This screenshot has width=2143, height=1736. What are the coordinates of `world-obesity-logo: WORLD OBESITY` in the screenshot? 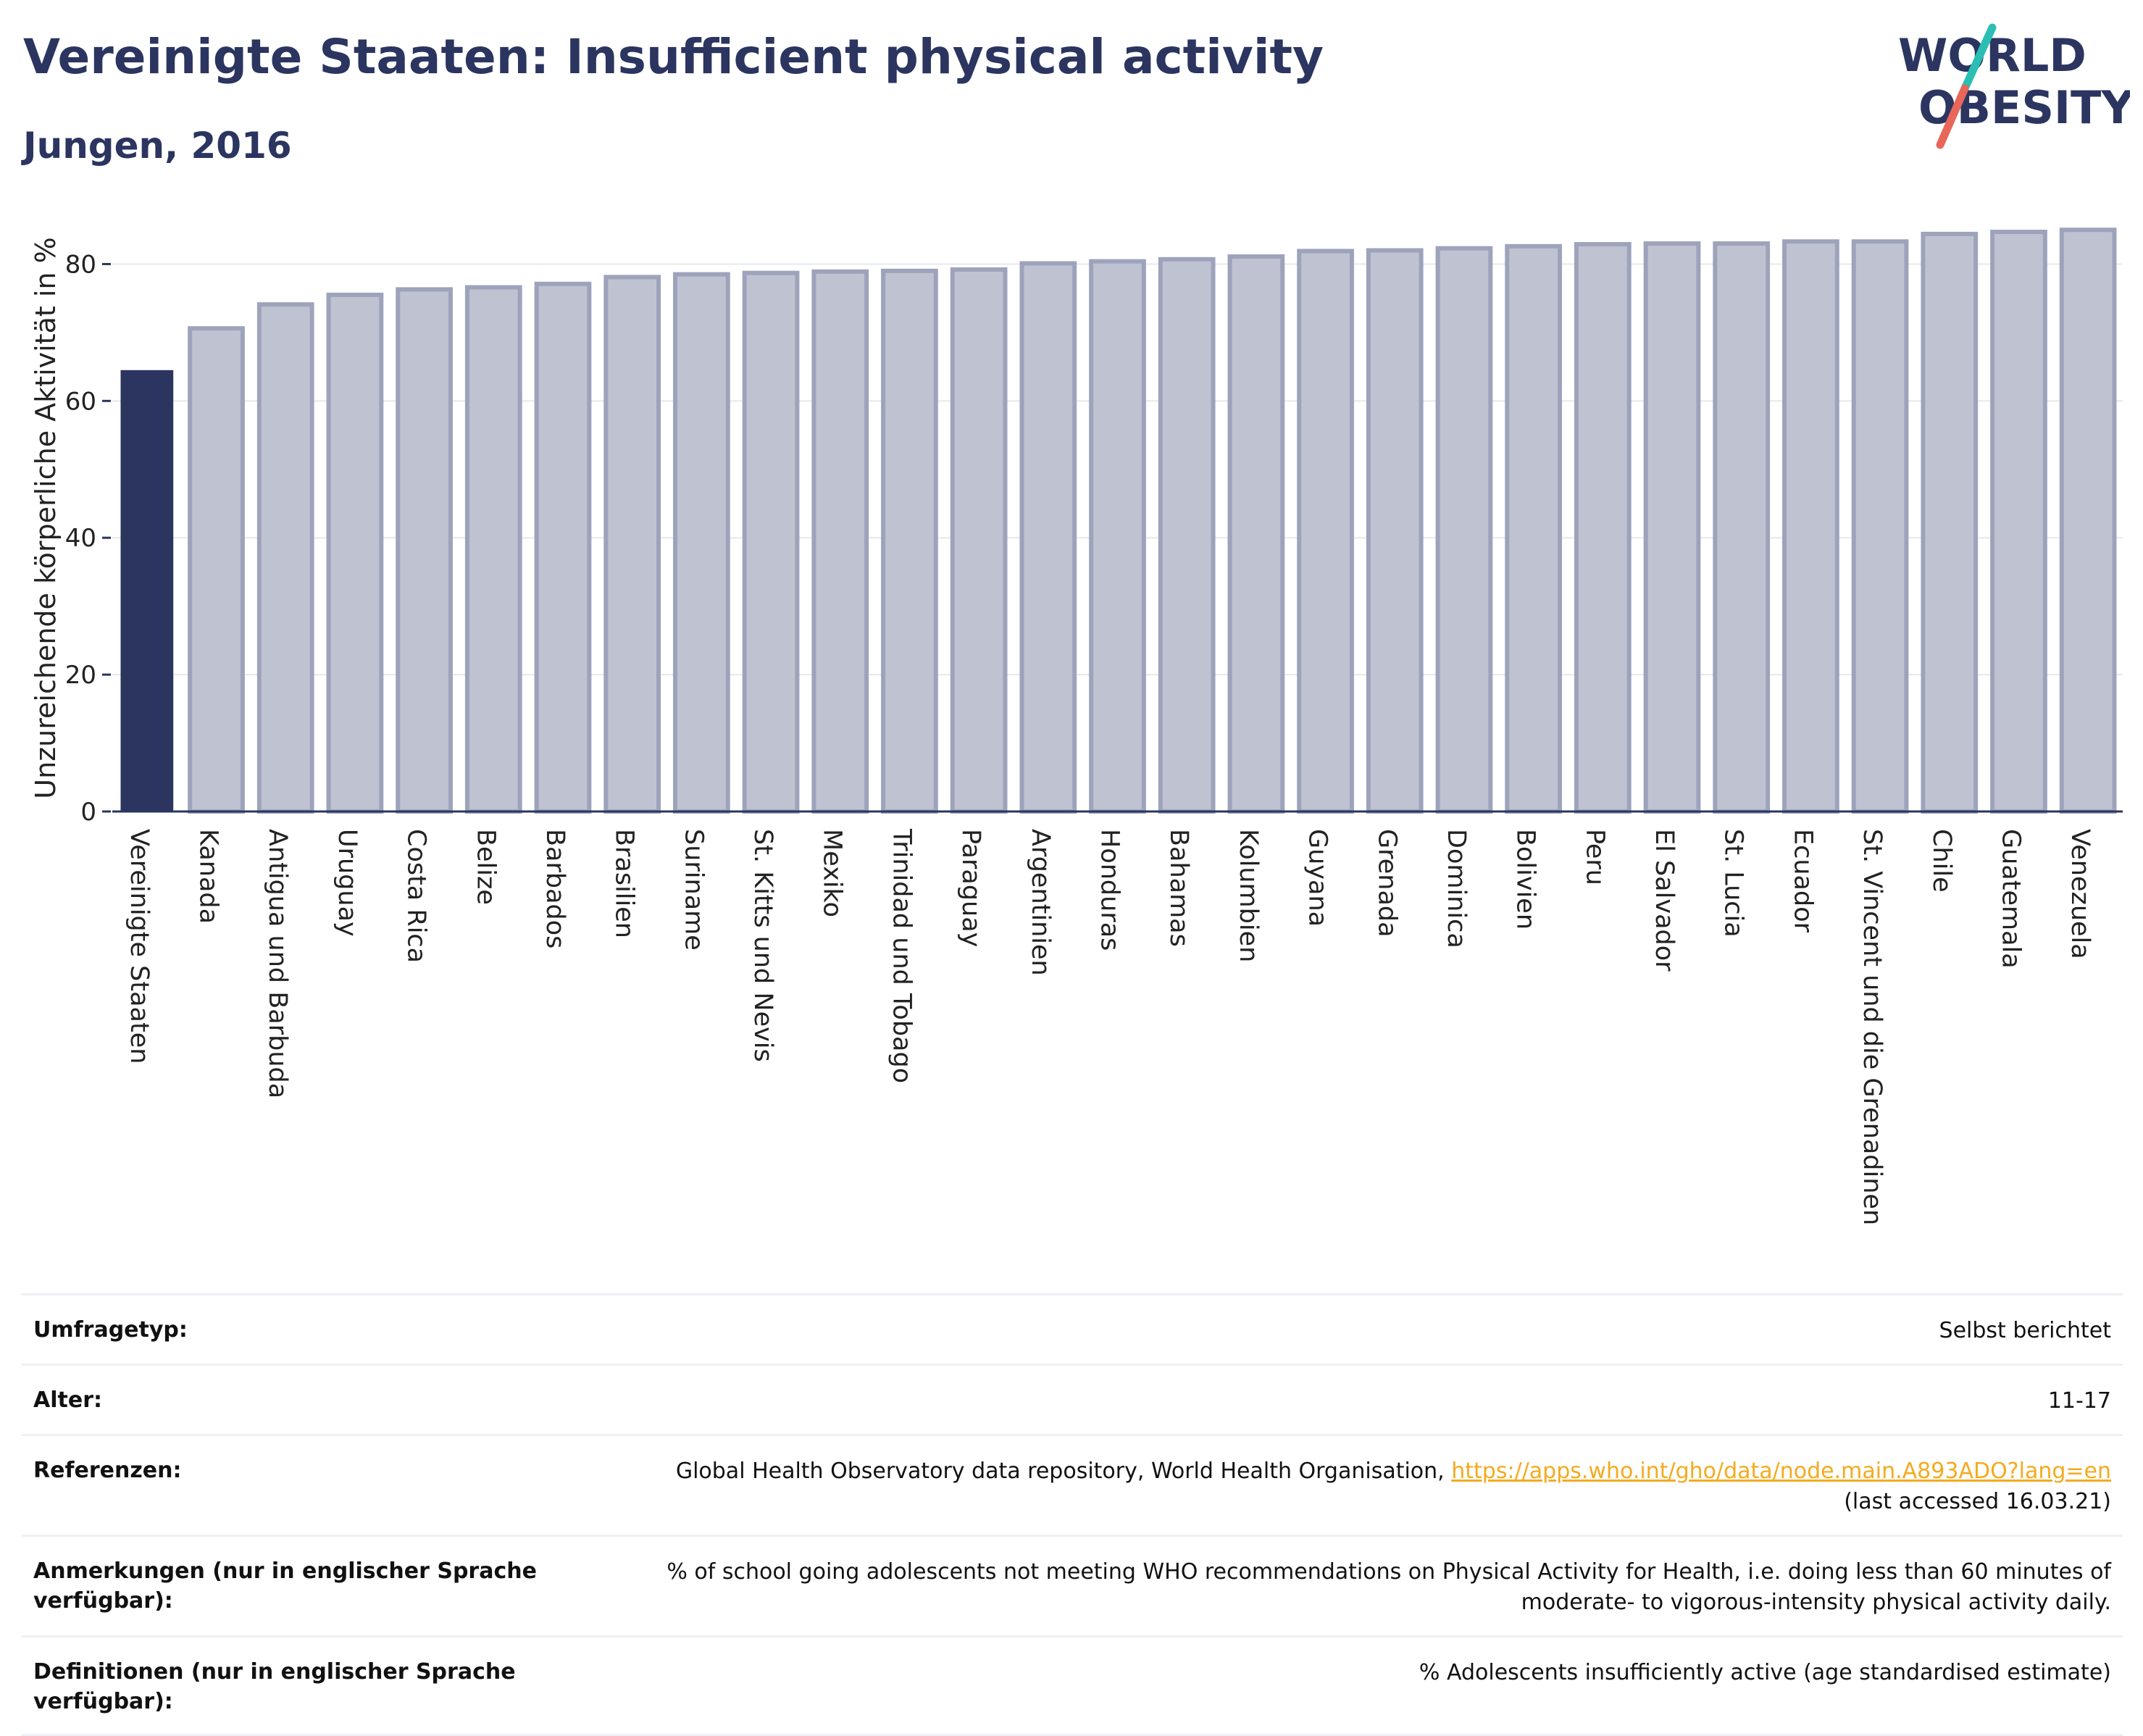 It's located at (2014, 86).